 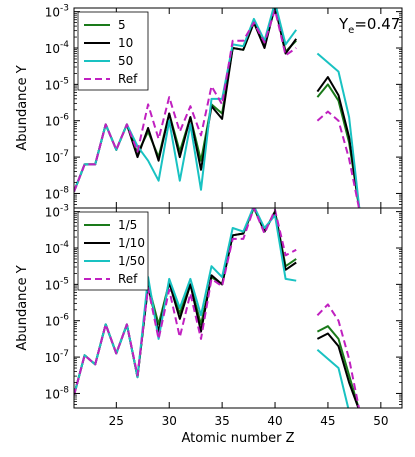 I want to click on xtick-label: 30, so click(x=169, y=421).